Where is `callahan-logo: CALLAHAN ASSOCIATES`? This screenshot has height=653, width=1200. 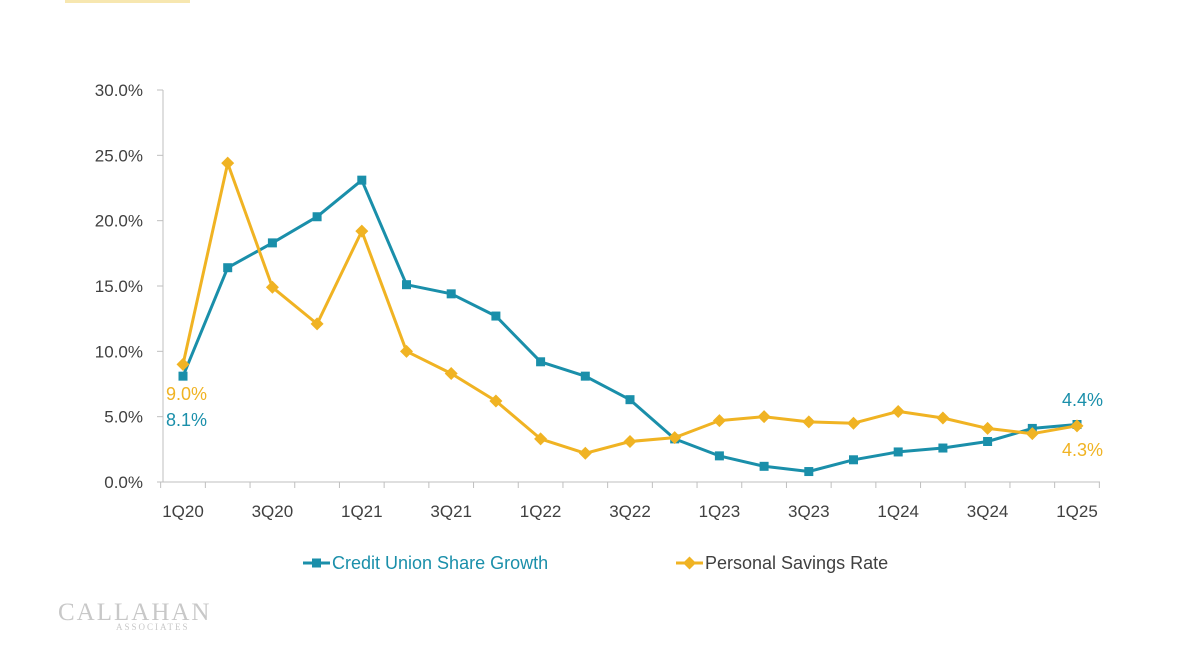
callahan-logo: CALLAHAN ASSOCIATES is located at coordinates (135, 616).